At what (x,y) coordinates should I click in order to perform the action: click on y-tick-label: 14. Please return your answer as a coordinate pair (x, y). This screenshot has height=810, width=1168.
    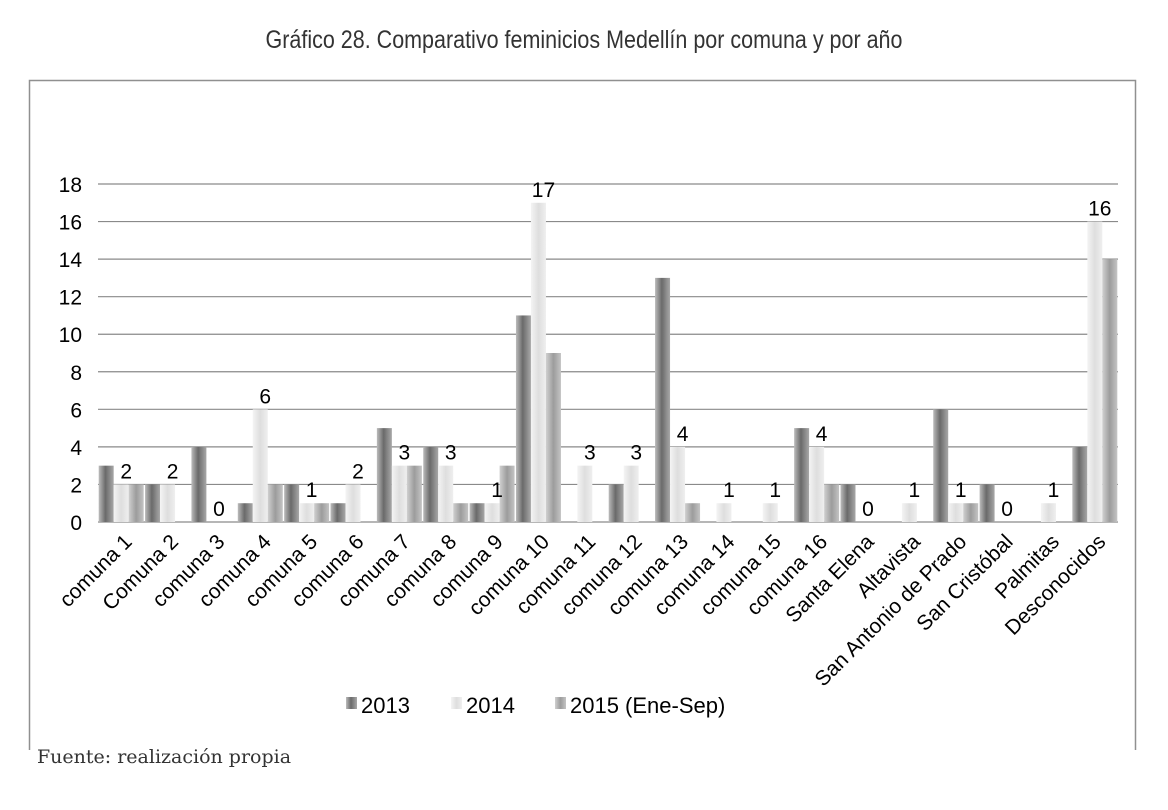
    Looking at the image, I should click on (71, 260).